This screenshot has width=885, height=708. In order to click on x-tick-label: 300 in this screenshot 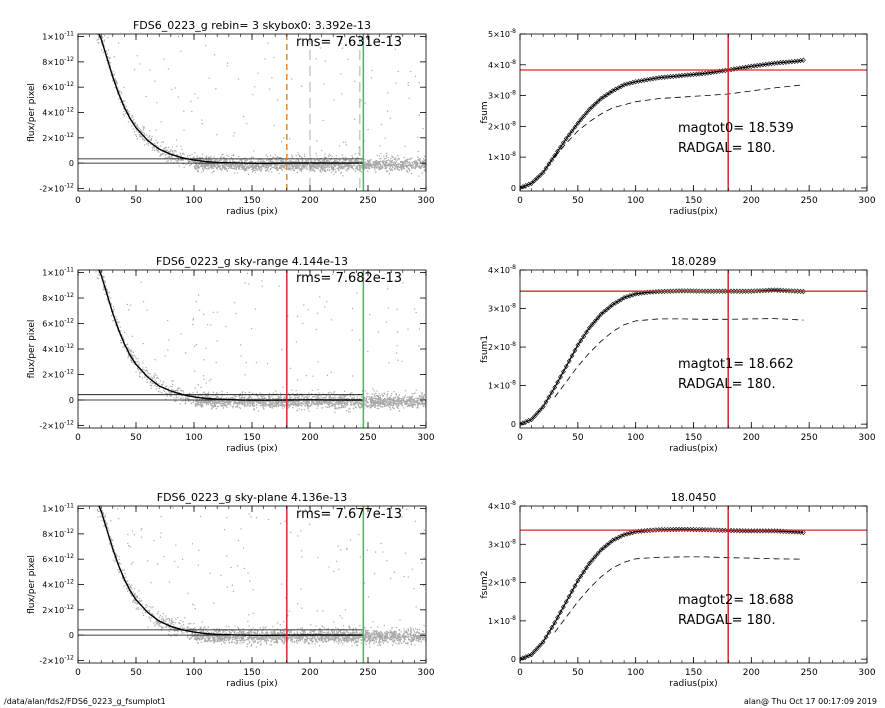, I will do `click(866, 201)`.